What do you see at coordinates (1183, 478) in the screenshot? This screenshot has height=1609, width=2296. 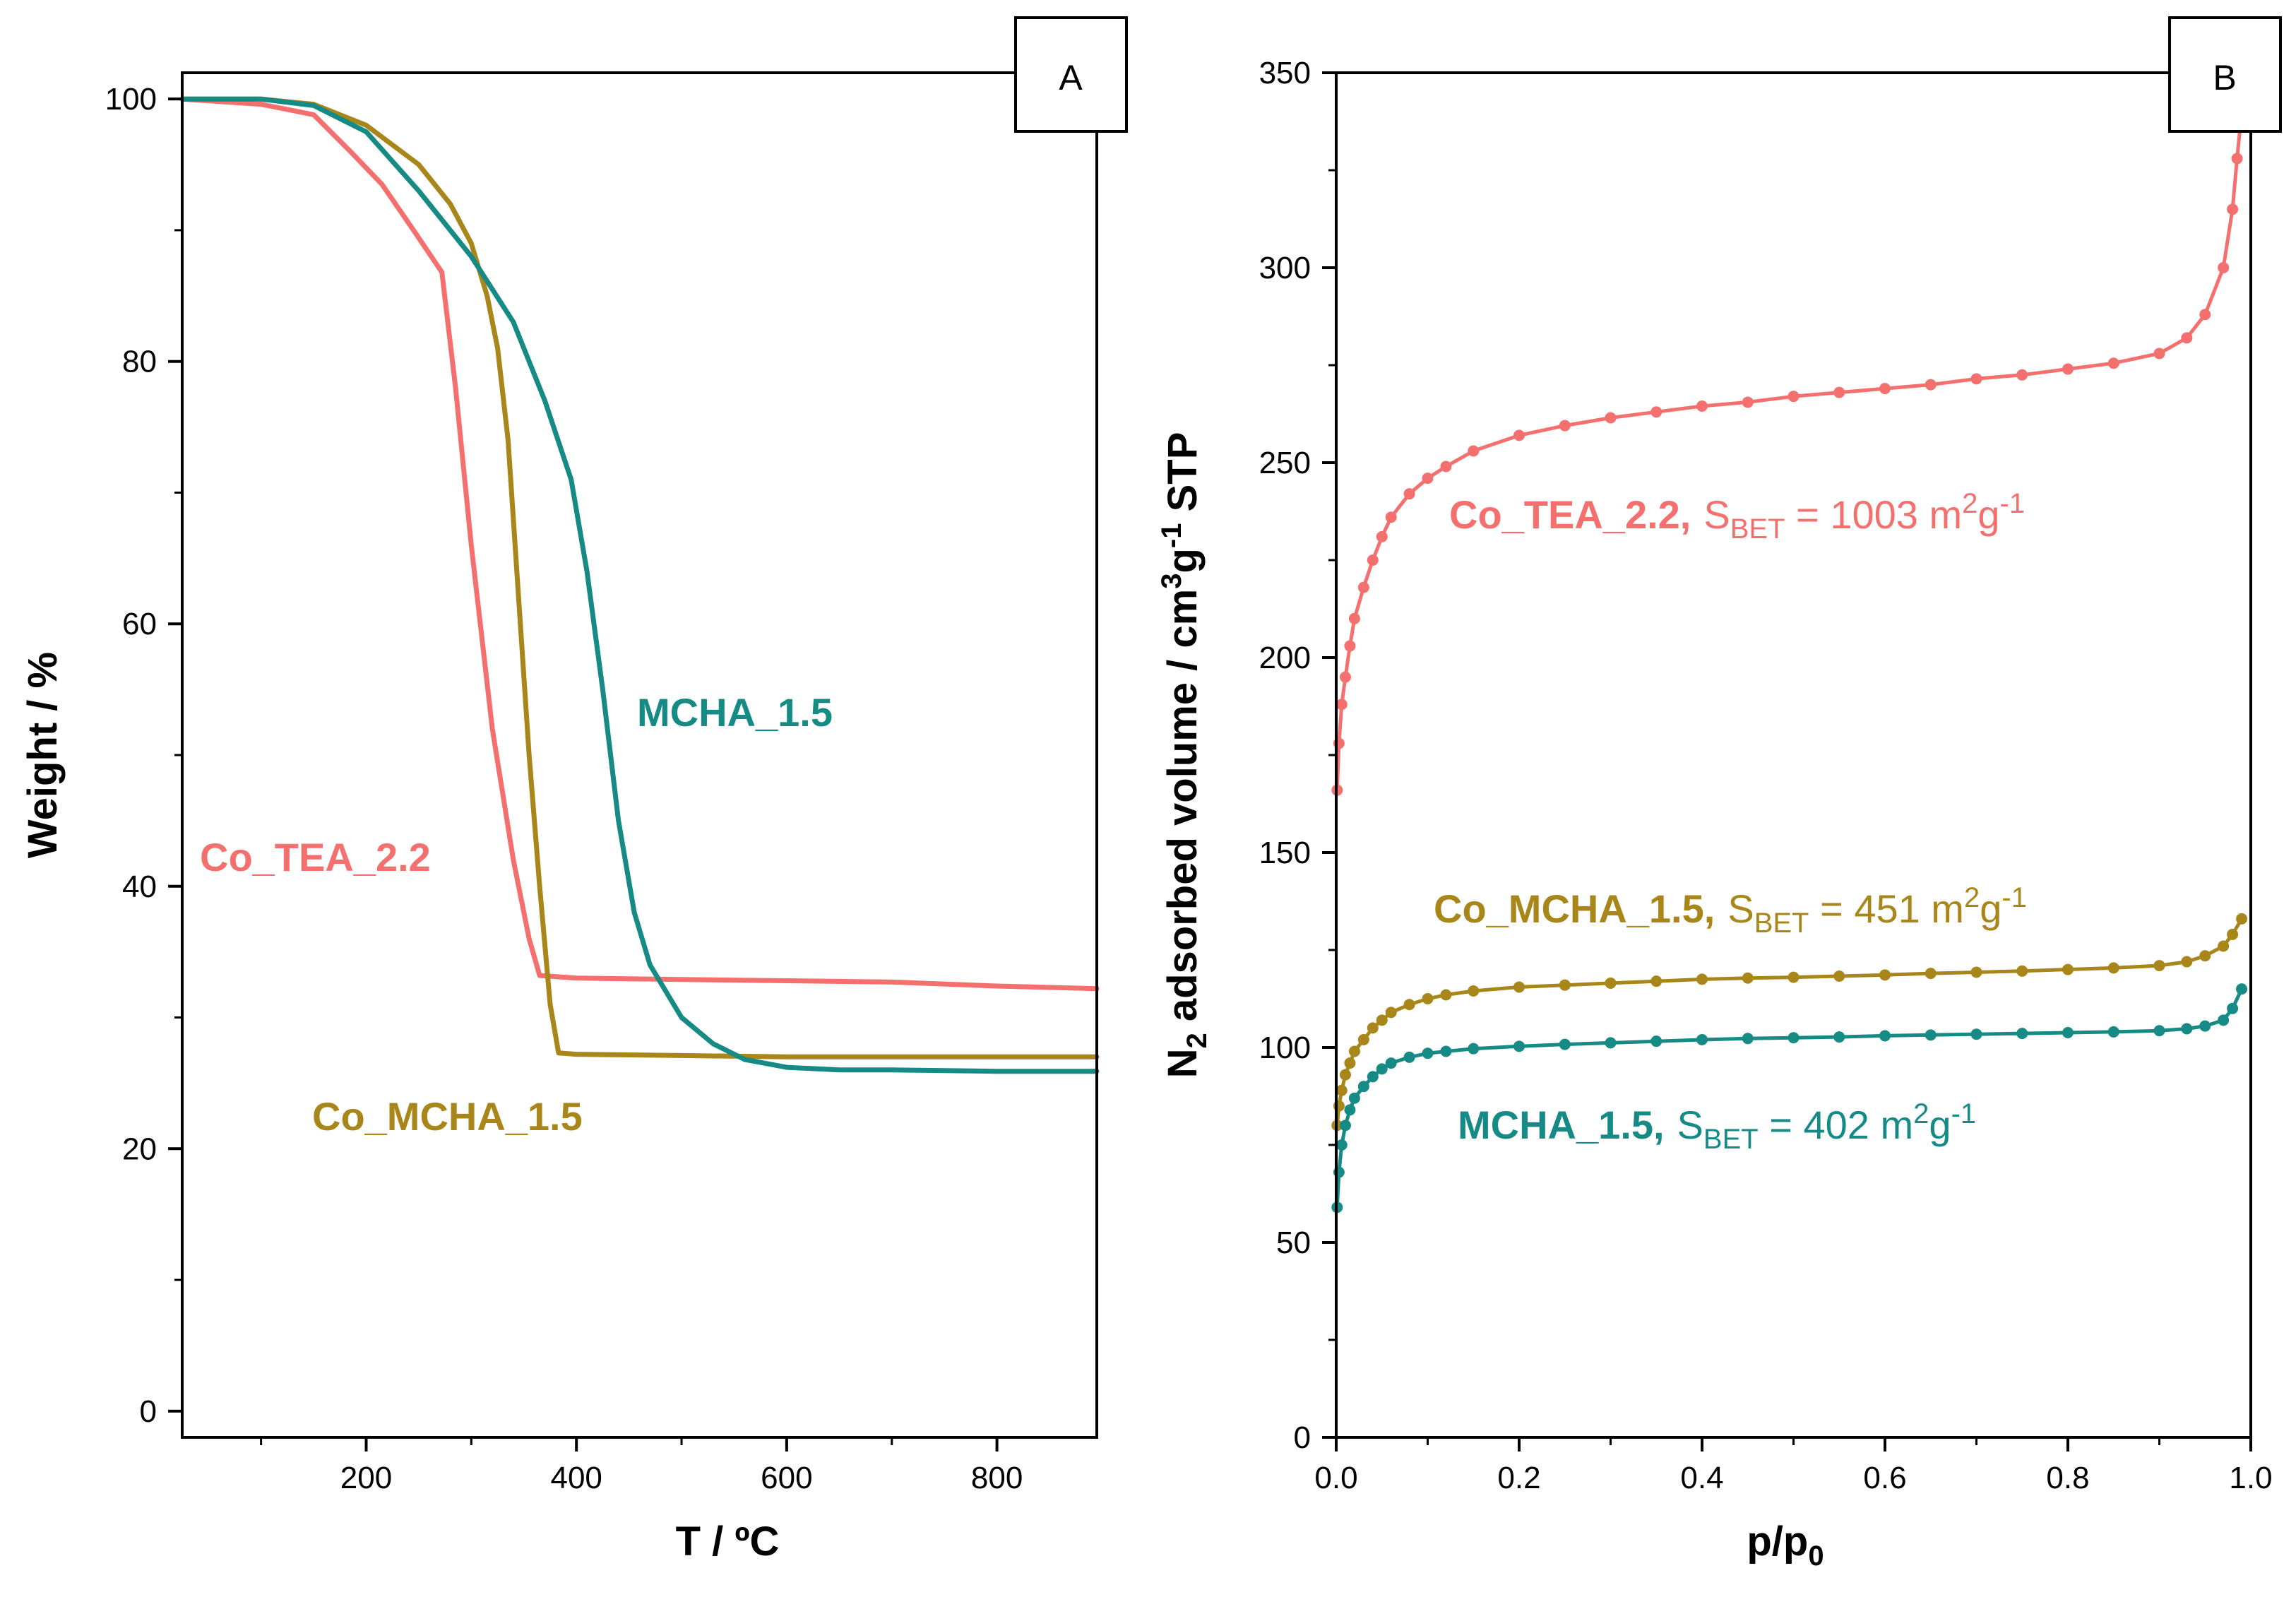 I see `panel-b-y-title-end: STP` at bounding box center [1183, 478].